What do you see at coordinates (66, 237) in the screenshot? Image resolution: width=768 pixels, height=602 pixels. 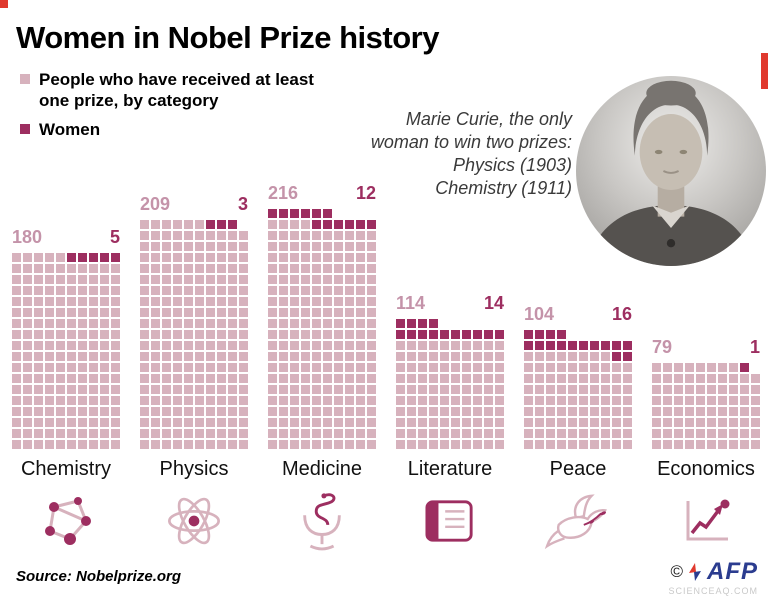 I see `count-labels: 180 5` at bounding box center [66, 237].